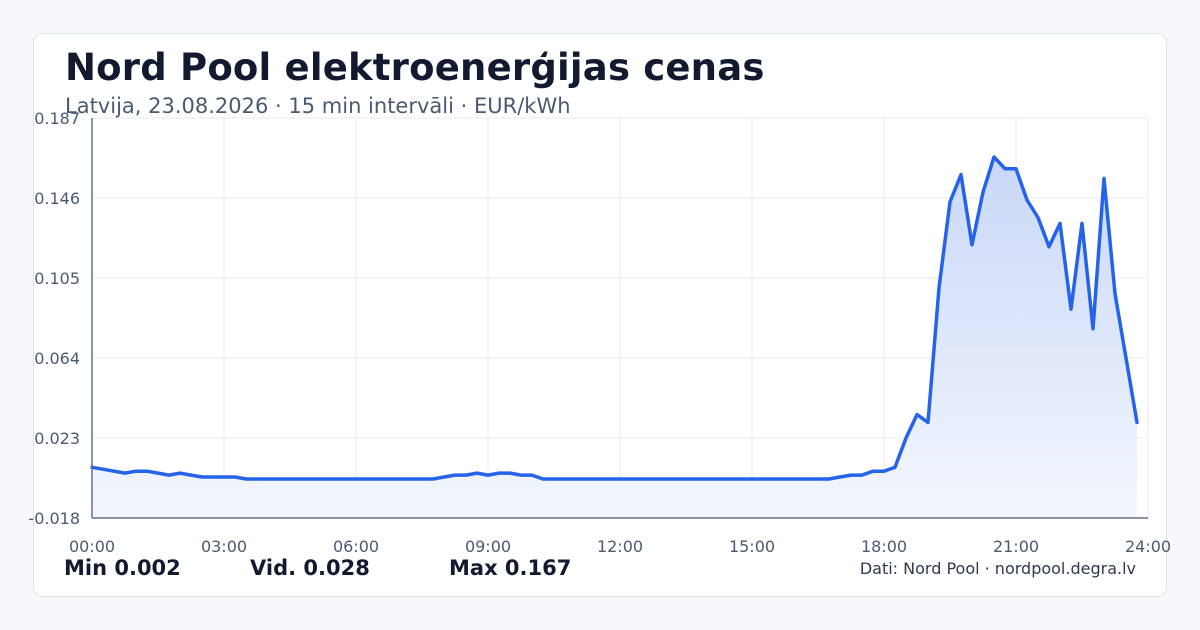  I want to click on x-tick-label: 12:00, so click(620, 546).